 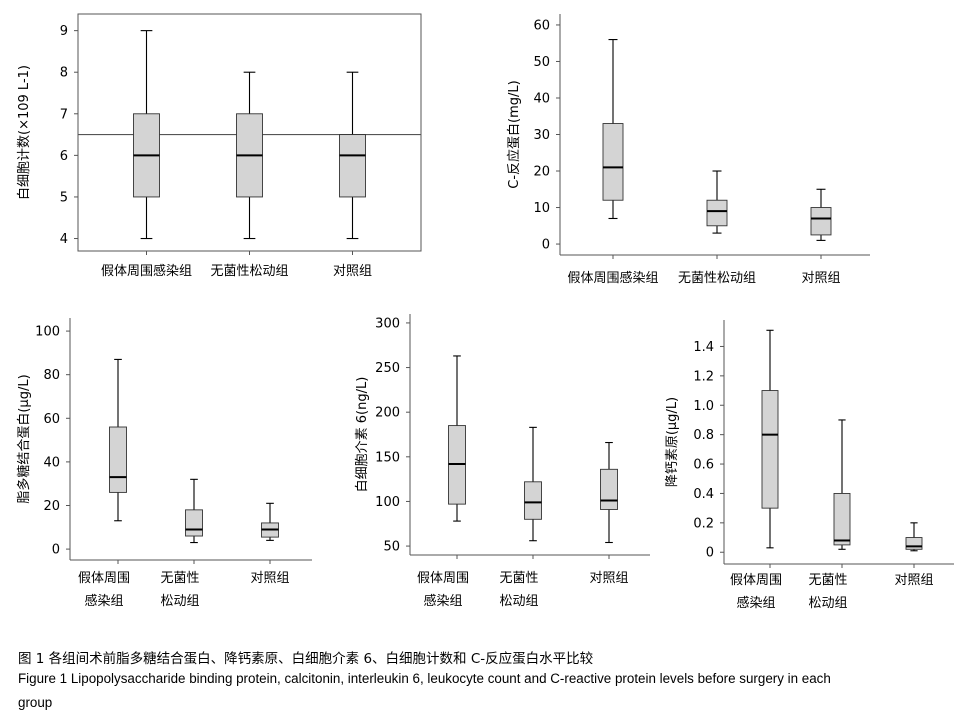 I want to click on y-tick-label: 1.2, so click(x=703, y=376).